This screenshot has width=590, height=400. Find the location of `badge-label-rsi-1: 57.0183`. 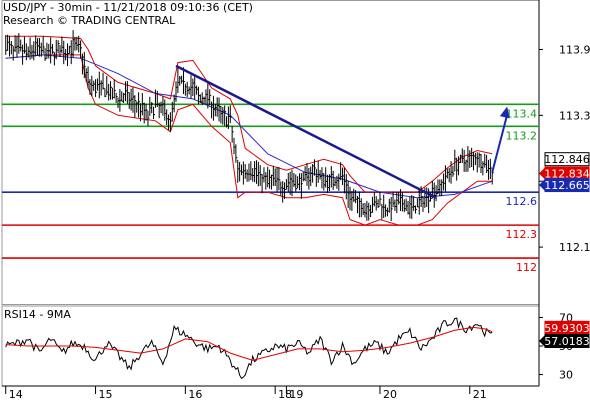

badge-label-rsi-1: 57.0183 is located at coordinates (567, 341).